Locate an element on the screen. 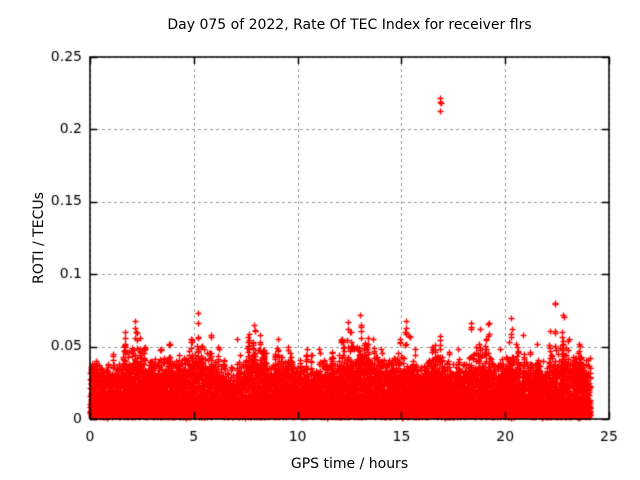  y-axis-label: ROTI / TECUs is located at coordinates (39, 238).